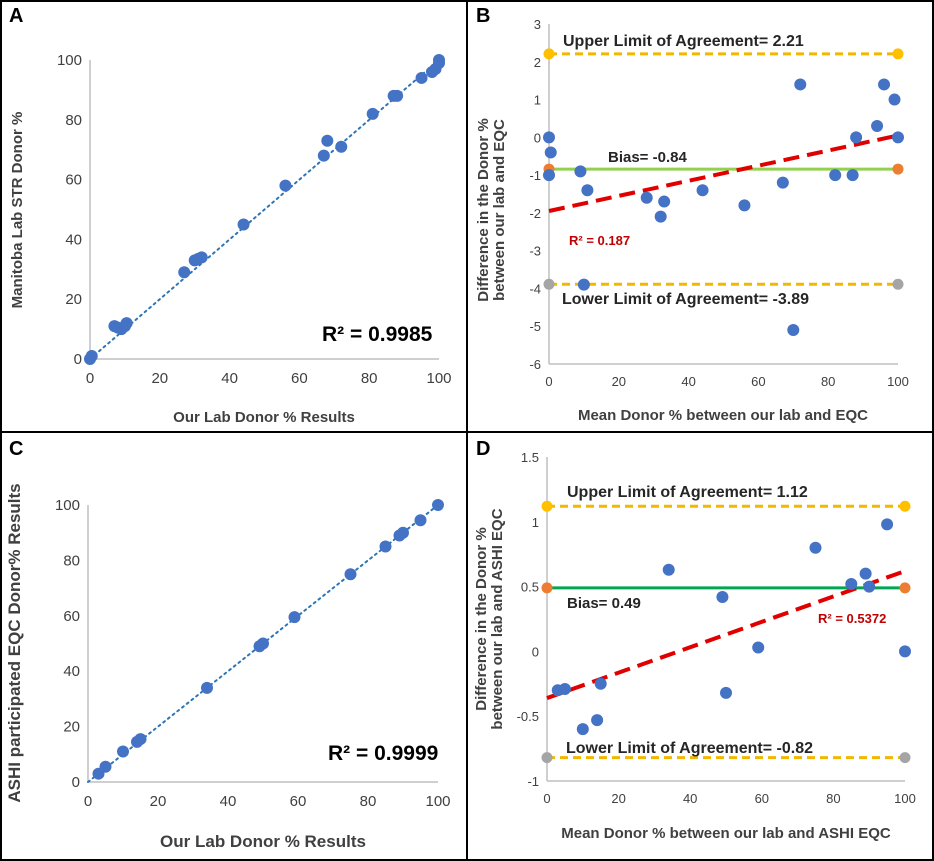  What do you see at coordinates (535, 213) in the screenshot?
I see `y-tick-label: -2` at bounding box center [535, 213].